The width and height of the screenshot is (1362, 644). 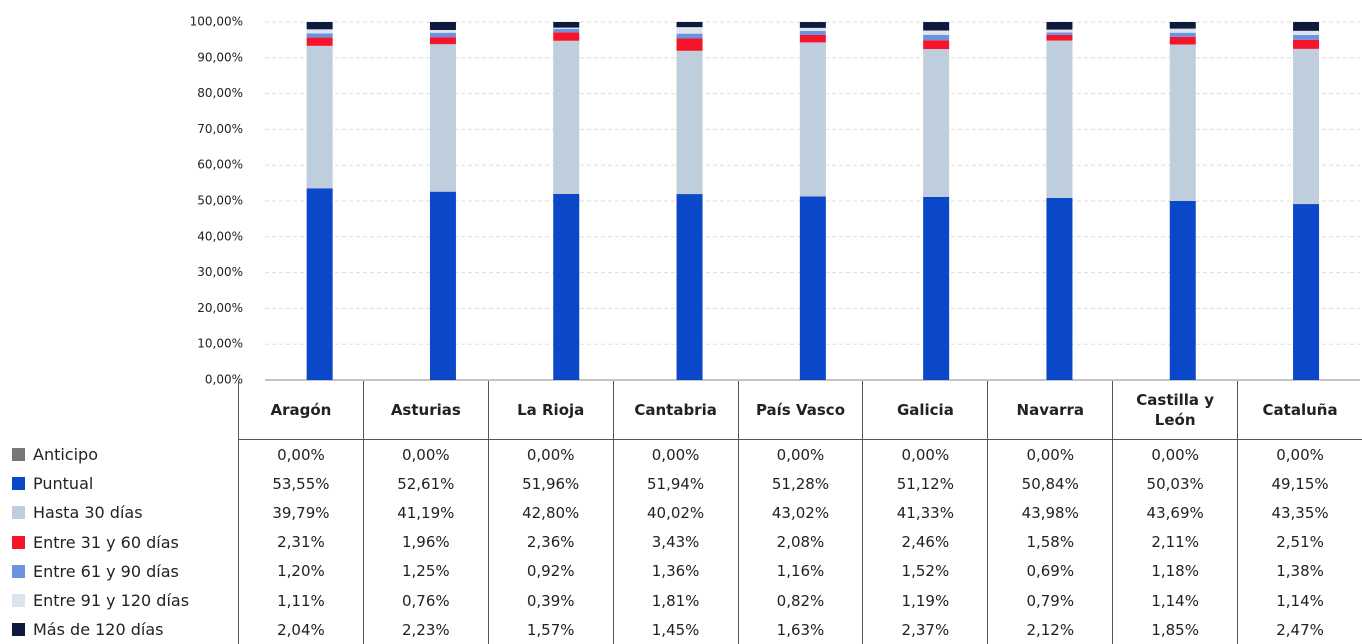 What do you see at coordinates (119, 454) in the screenshot?
I see `legend-entry: Anticipo` at bounding box center [119, 454].